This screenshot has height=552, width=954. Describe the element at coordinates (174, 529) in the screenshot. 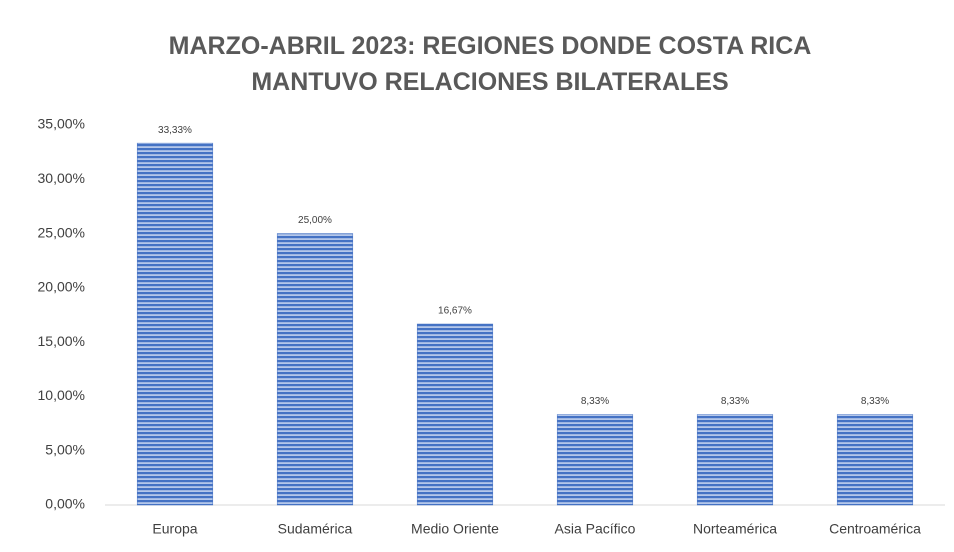

I see `x-tick-label: Europa` at that location.